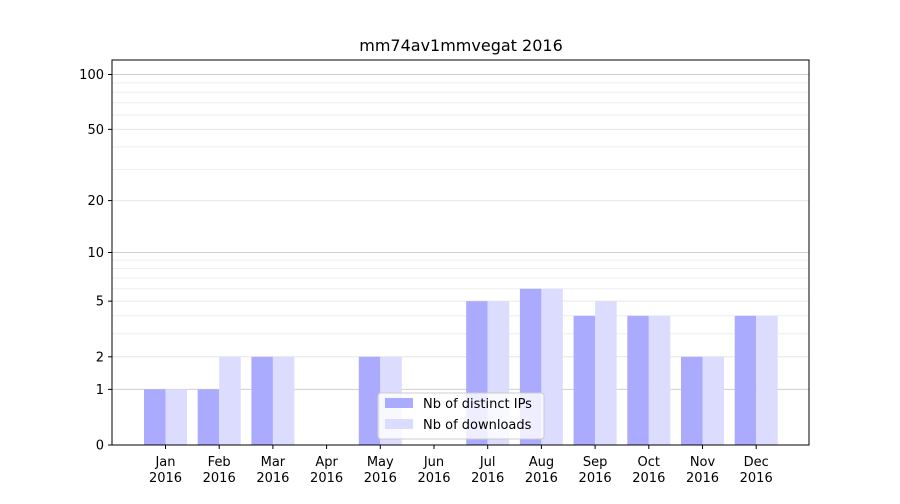 The height and width of the screenshot is (504, 900). I want to click on legend-box, so click(461, 416).